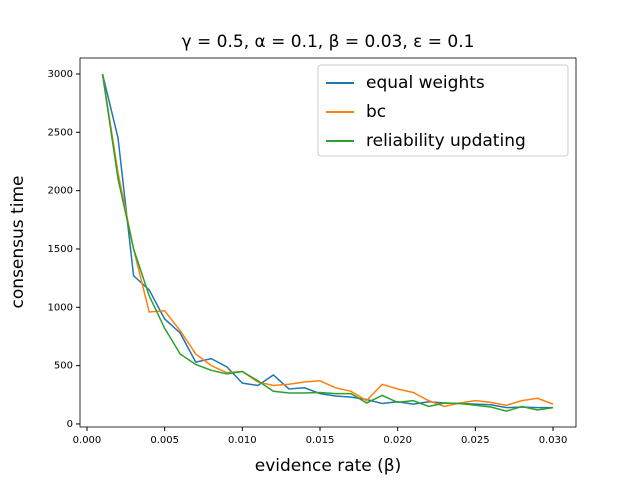 The image size is (640, 480). I want to click on legend-box, so click(443, 110).